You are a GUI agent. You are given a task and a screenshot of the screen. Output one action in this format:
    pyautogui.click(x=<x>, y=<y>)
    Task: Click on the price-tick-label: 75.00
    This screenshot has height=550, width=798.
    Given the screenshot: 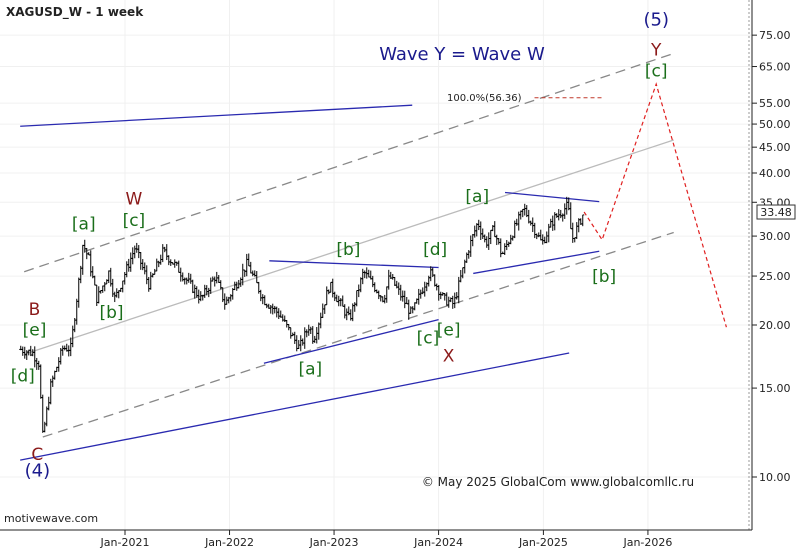 What is the action you would take?
    pyautogui.click(x=775, y=35)
    